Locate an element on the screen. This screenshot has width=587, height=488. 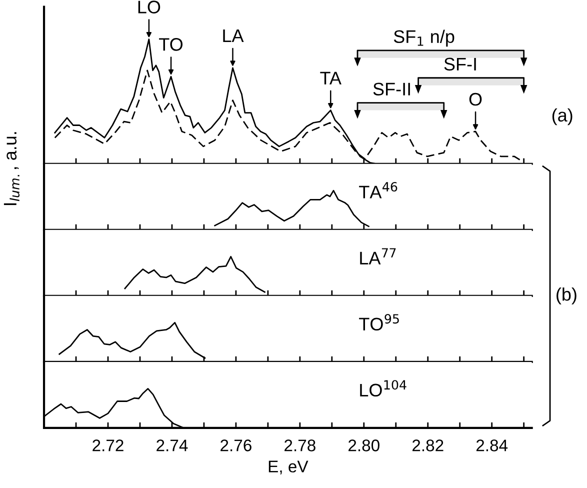
series-label: TA$^{46}$ is located at coordinates (378, 190).